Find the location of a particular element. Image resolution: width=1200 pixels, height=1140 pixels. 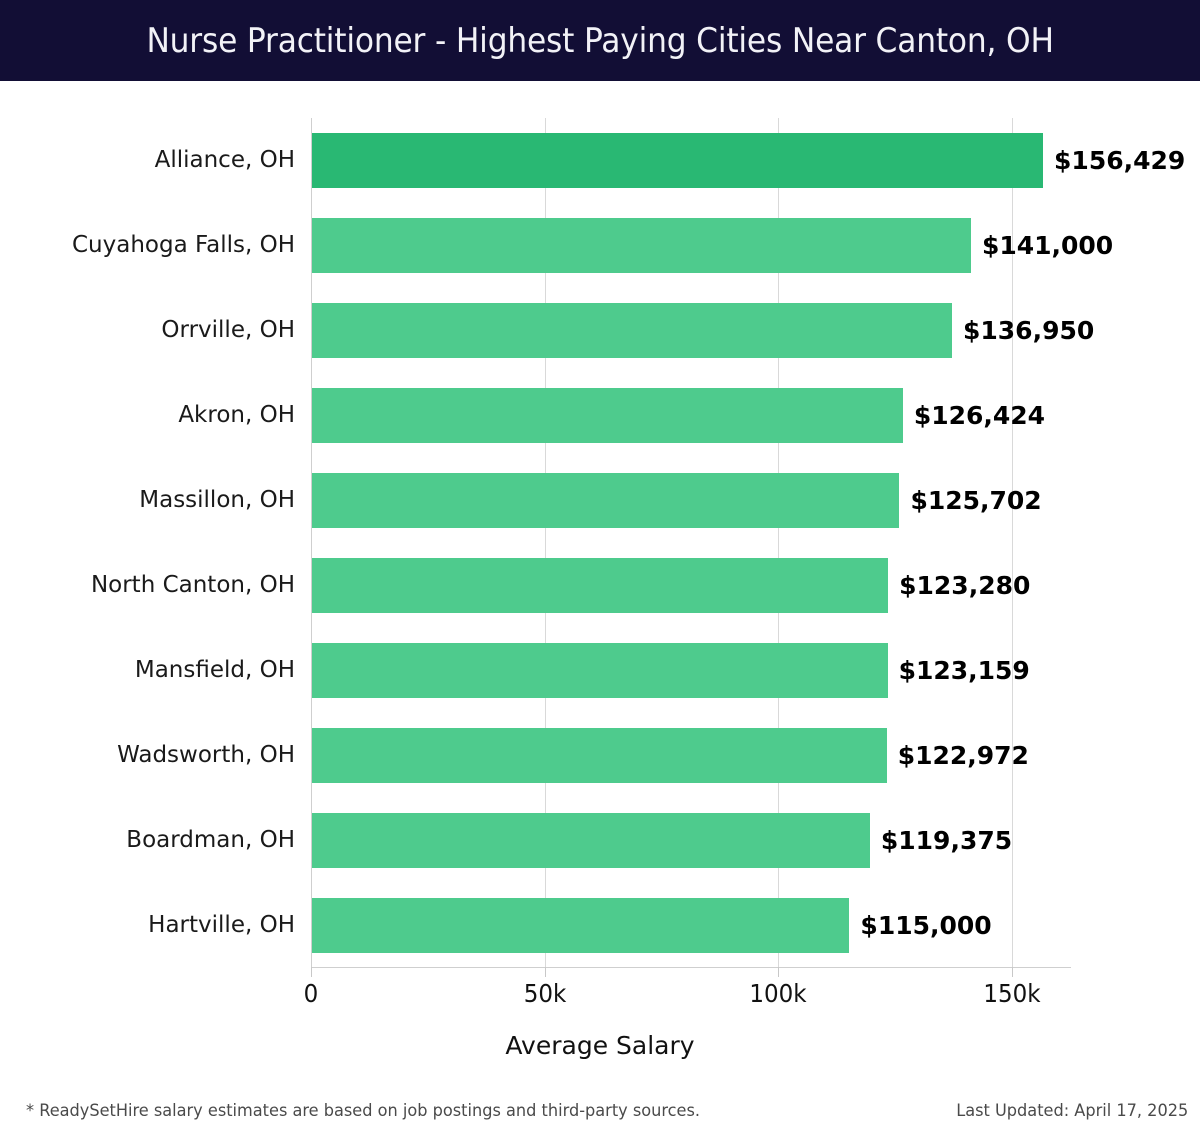

bar-value-label: $125,702 is located at coordinates (976, 500).